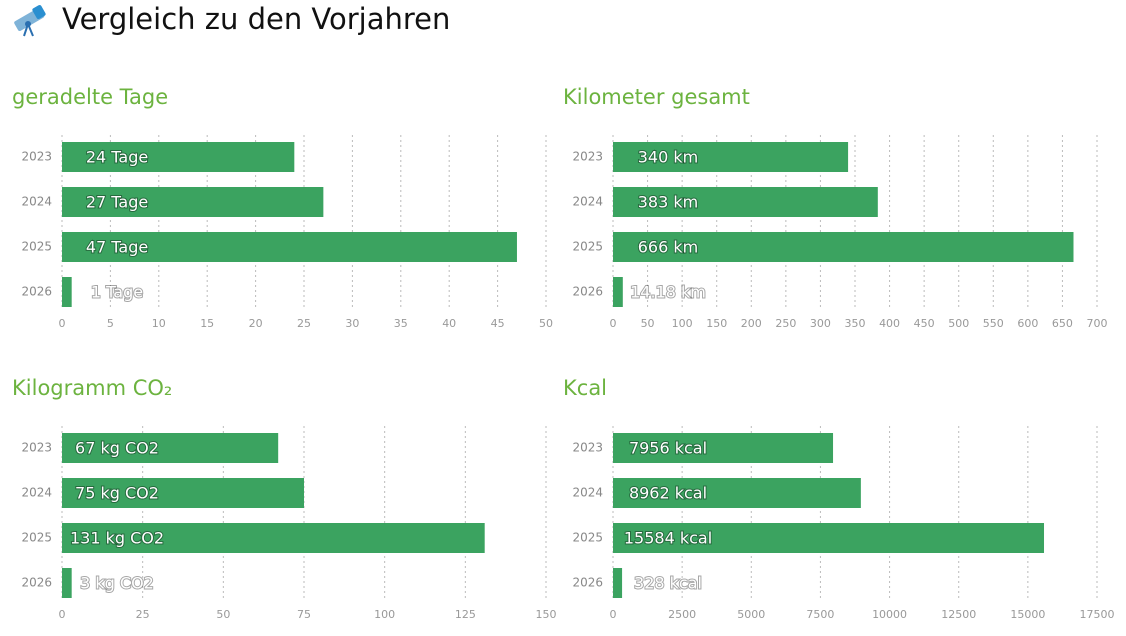 This screenshot has height=636, width=1126. Describe the element at coordinates (117, 538) in the screenshot. I see `value-label: 131 kg CO2` at that location.